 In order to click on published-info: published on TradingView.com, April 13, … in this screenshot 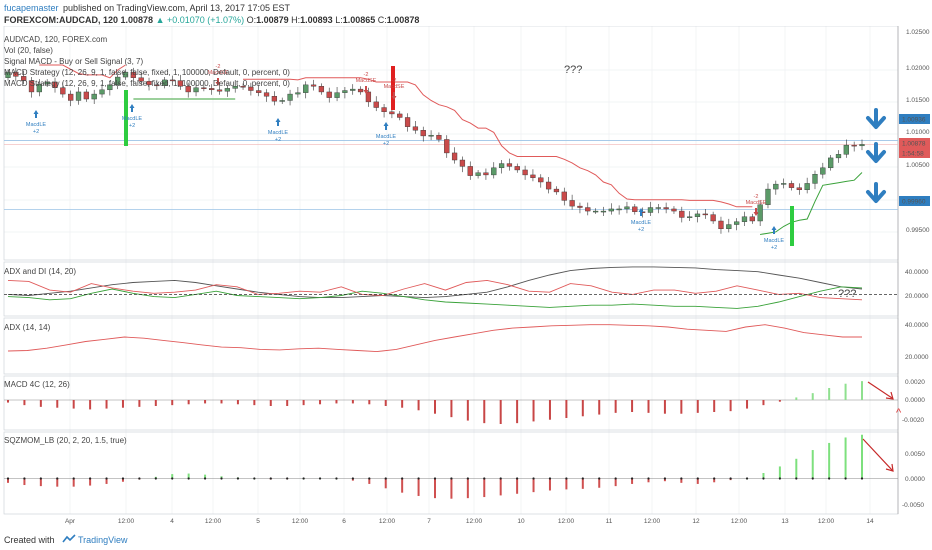, I will do `click(177, 8)`.